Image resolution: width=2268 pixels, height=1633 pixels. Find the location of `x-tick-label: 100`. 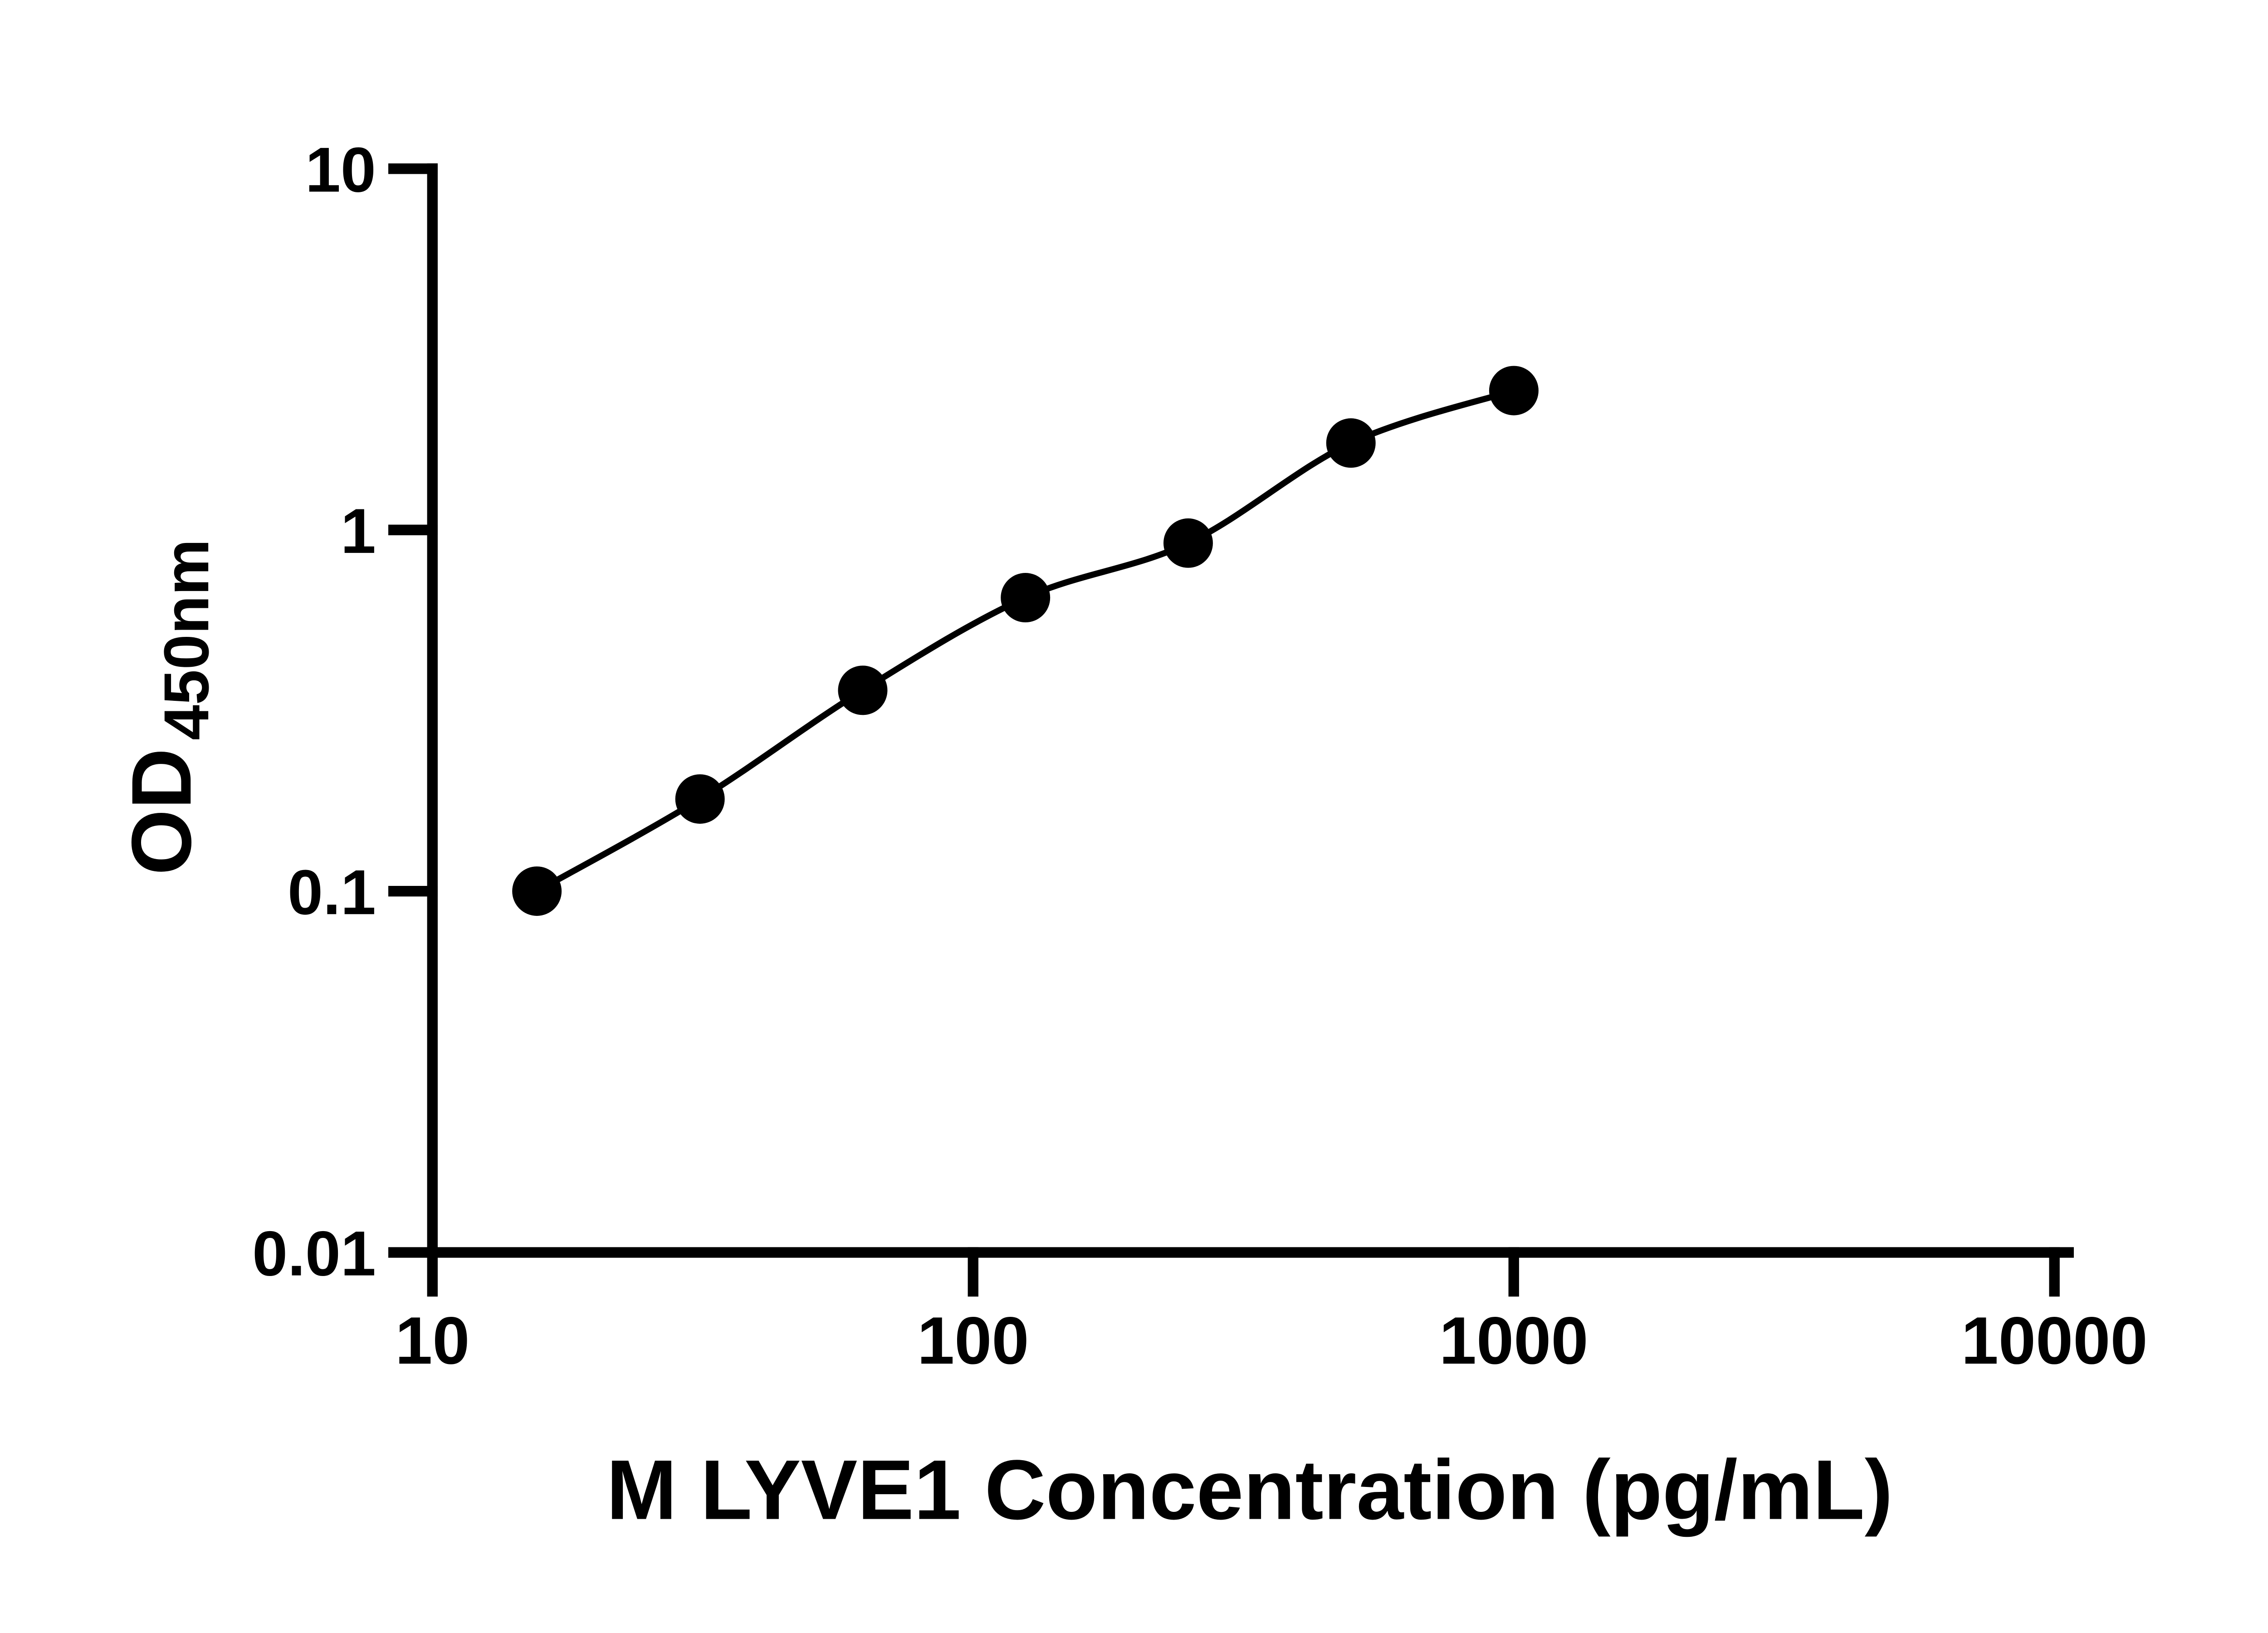

x-tick-label: 100 is located at coordinates (973, 1340).